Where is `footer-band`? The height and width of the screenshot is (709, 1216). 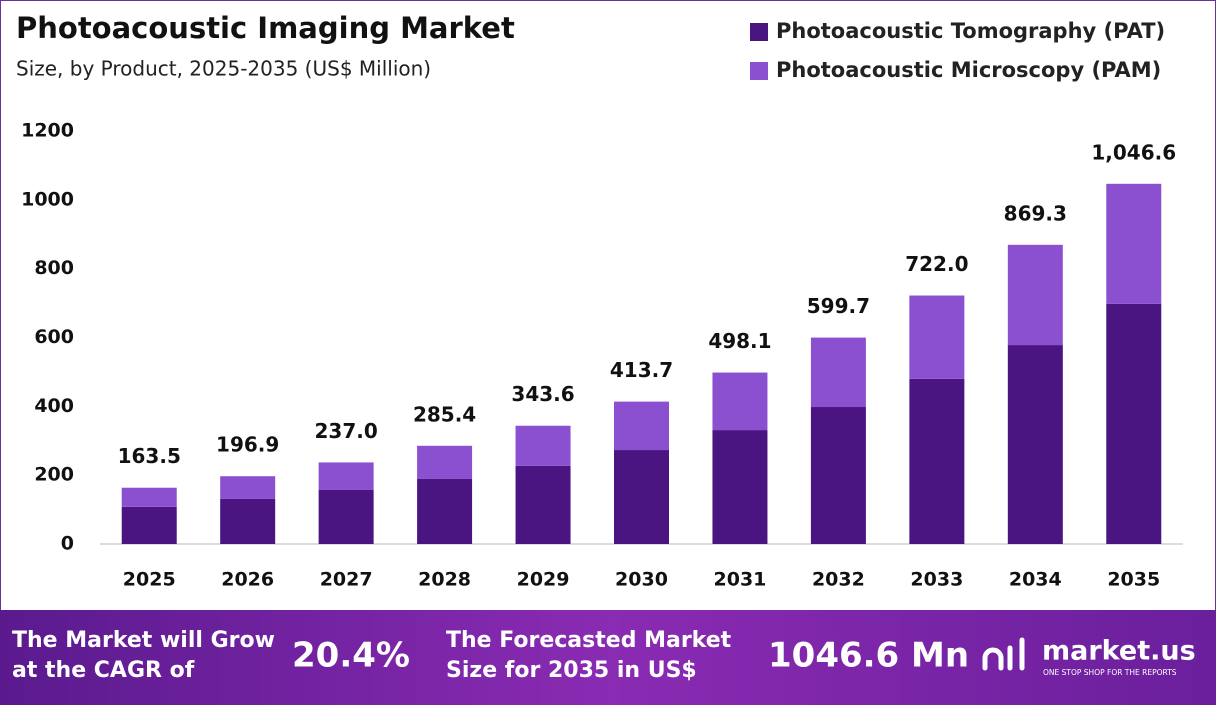
footer-band is located at coordinates (608, 657).